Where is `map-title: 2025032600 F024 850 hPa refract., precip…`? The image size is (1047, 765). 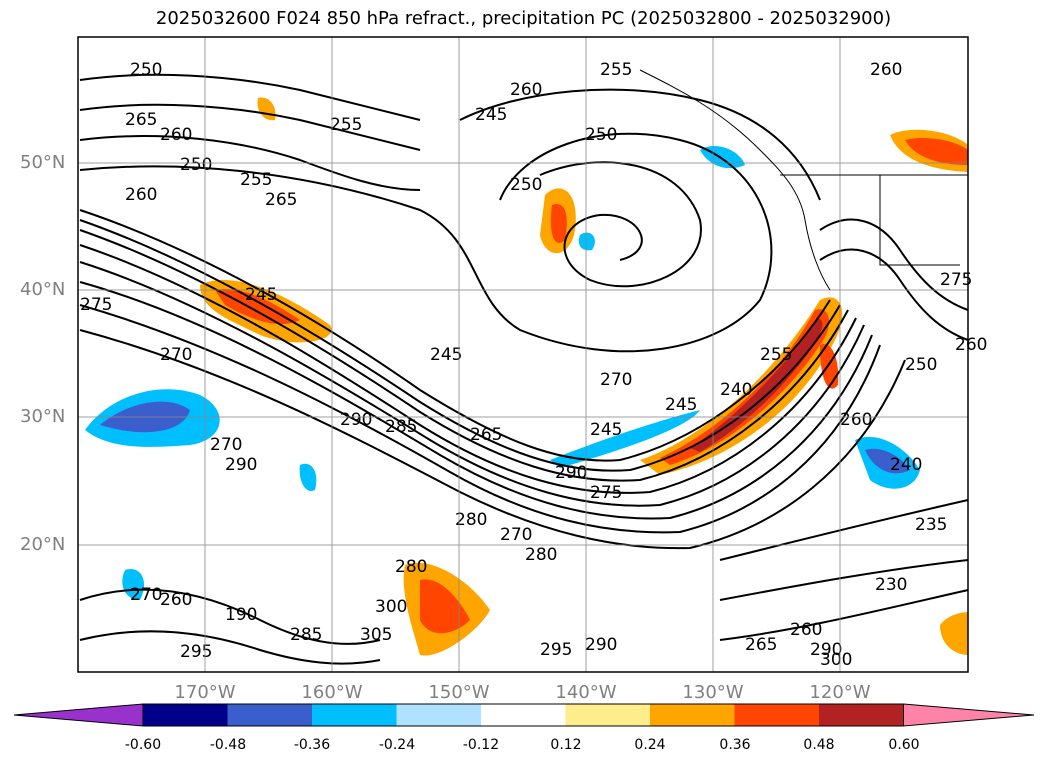 map-title: 2025032600 F024 850 hPa refract., precip… is located at coordinates (523, 18).